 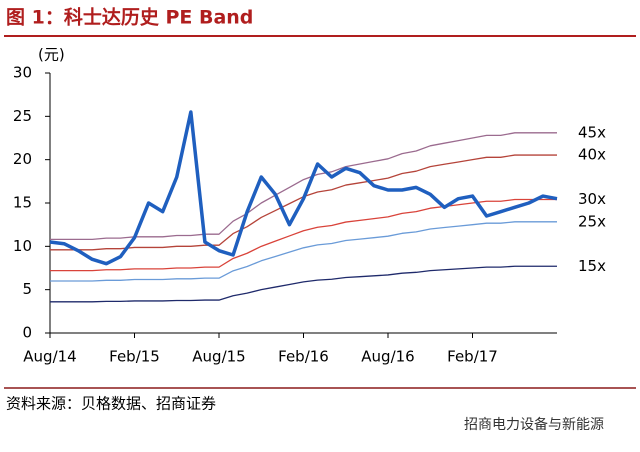 I want to click on band-label: 25x, so click(x=592, y=221).